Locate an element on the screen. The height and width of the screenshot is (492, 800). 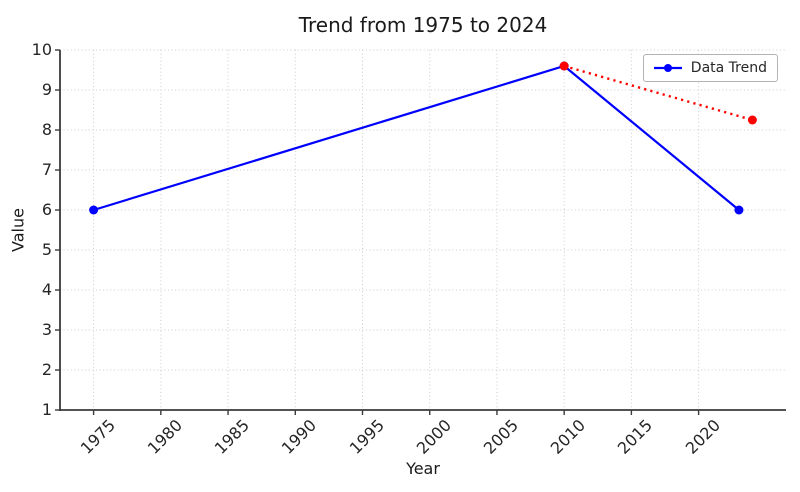
y-tick-label: 8 is located at coordinates (46, 129).